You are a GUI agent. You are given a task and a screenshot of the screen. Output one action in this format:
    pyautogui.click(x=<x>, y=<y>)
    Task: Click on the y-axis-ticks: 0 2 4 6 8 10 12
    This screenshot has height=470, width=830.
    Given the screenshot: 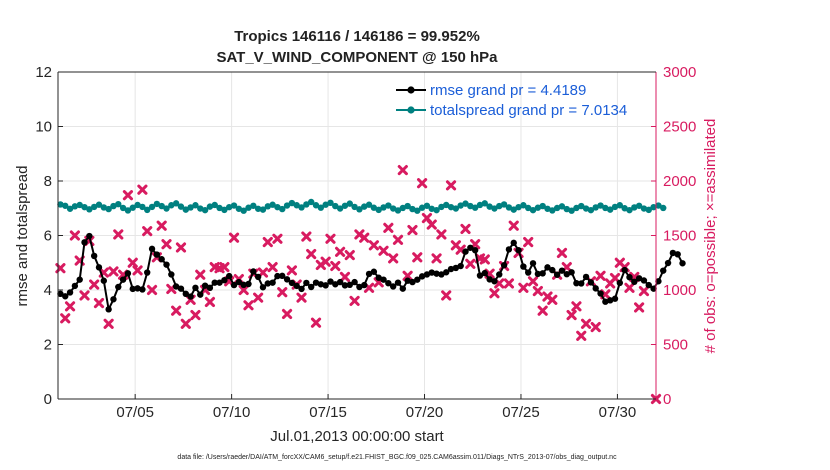 What is the action you would take?
    pyautogui.click(x=49, y=236)
    